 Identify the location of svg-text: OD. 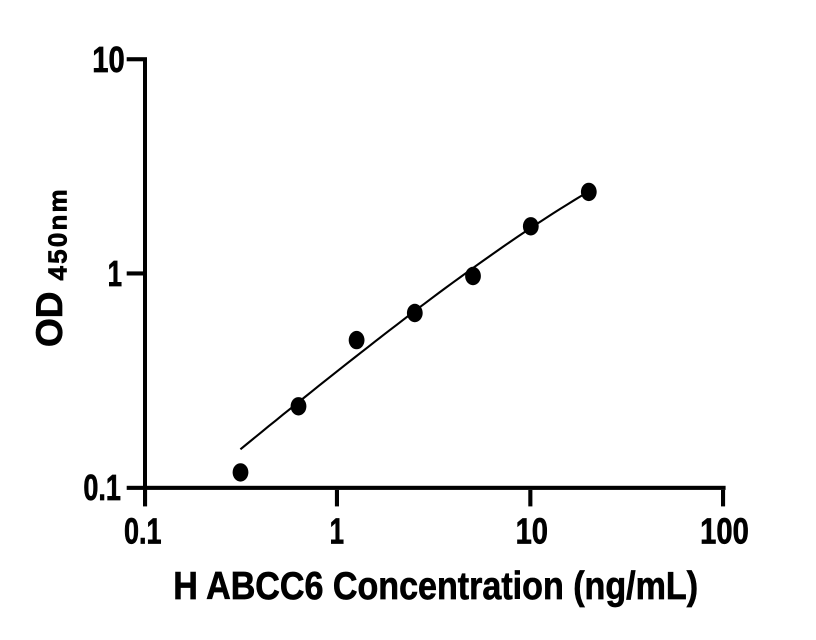
(49, 320).